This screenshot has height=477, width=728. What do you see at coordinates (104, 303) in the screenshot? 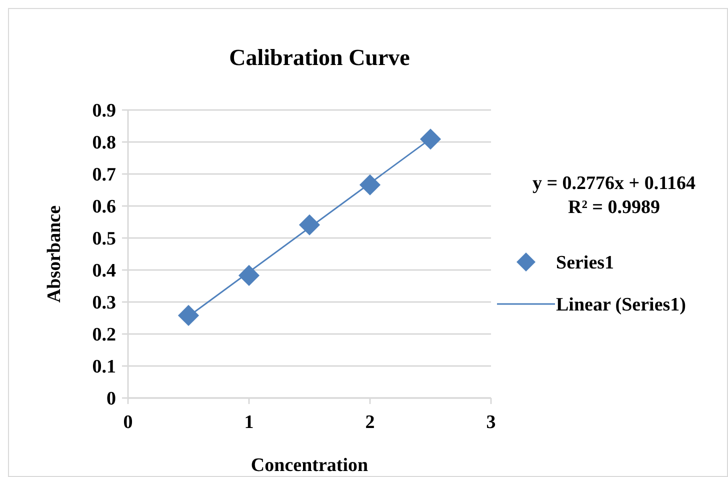
I see `y-tick-label: 0.3` at bounding box center [104, 303].